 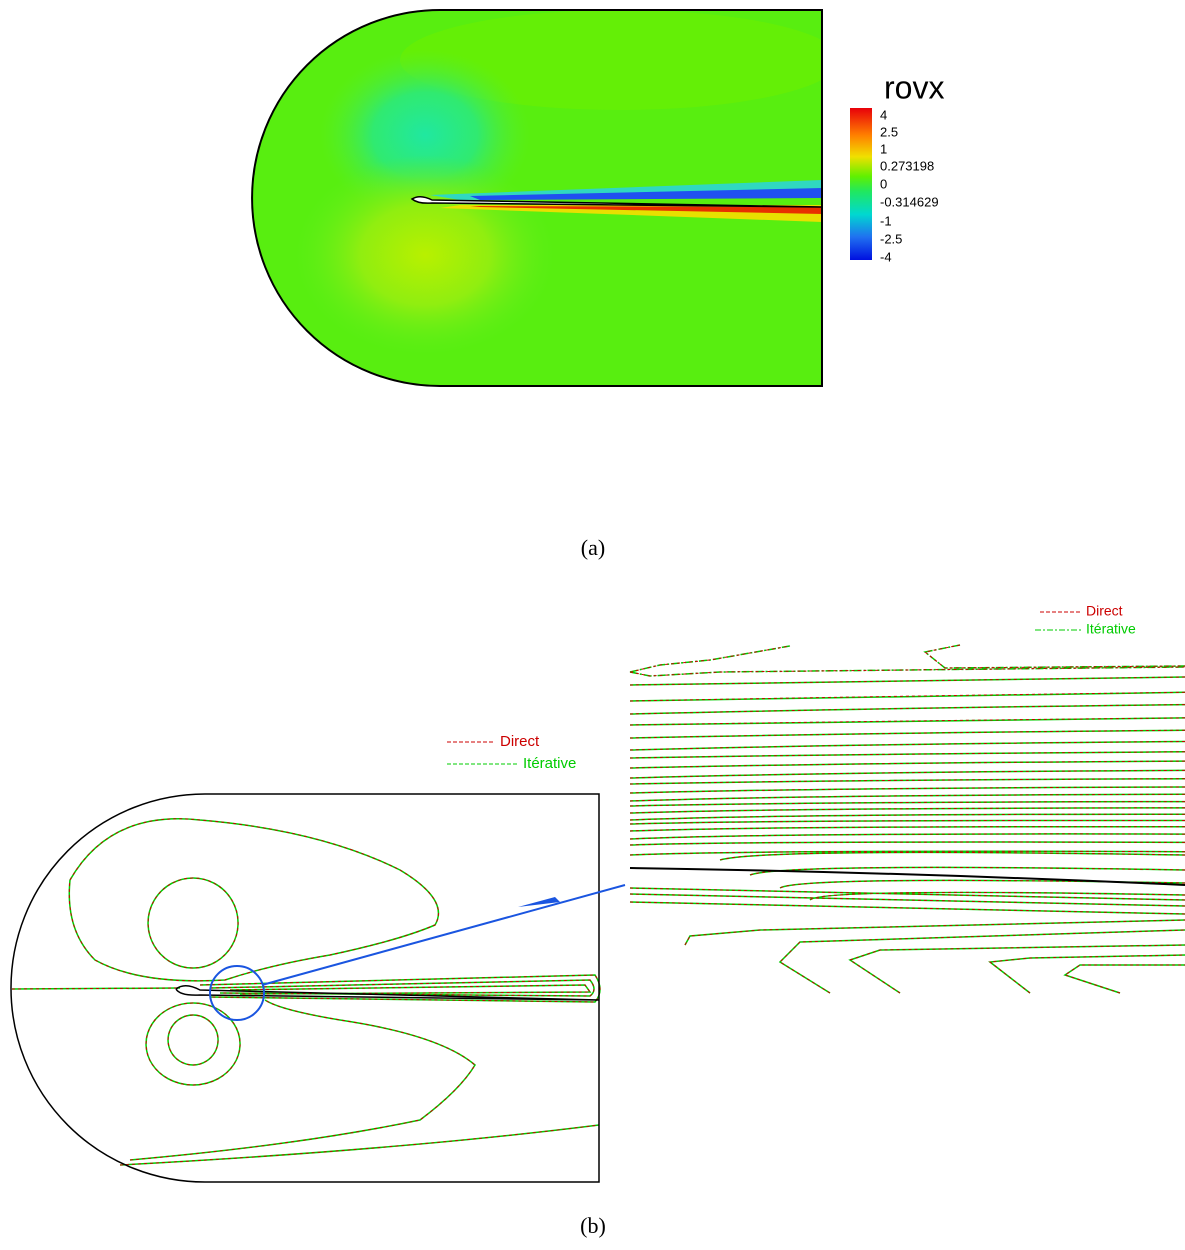 I want to click on contour-lines, so click(x=306, y=992).